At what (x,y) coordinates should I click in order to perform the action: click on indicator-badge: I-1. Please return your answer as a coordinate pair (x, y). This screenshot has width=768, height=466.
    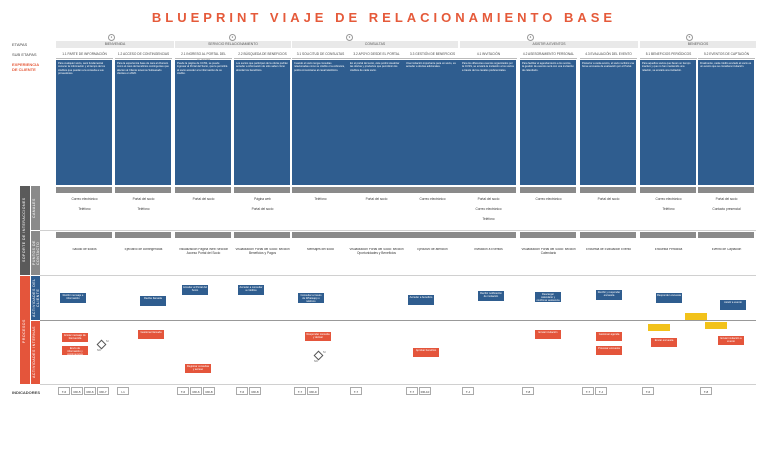
    Looking at the image, I should click on (123, 391).